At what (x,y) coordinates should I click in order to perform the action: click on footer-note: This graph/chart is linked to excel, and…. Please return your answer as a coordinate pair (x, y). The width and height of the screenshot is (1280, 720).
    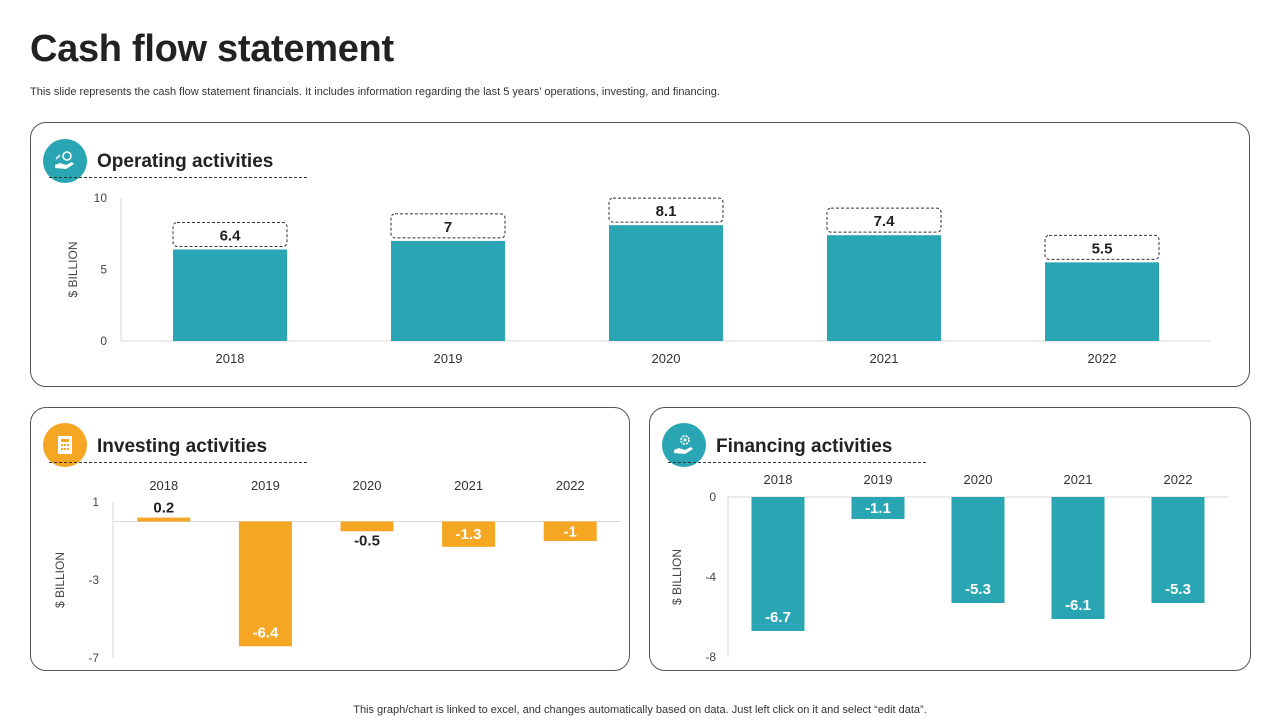
    Looking at the image, I should click on (640, 710).